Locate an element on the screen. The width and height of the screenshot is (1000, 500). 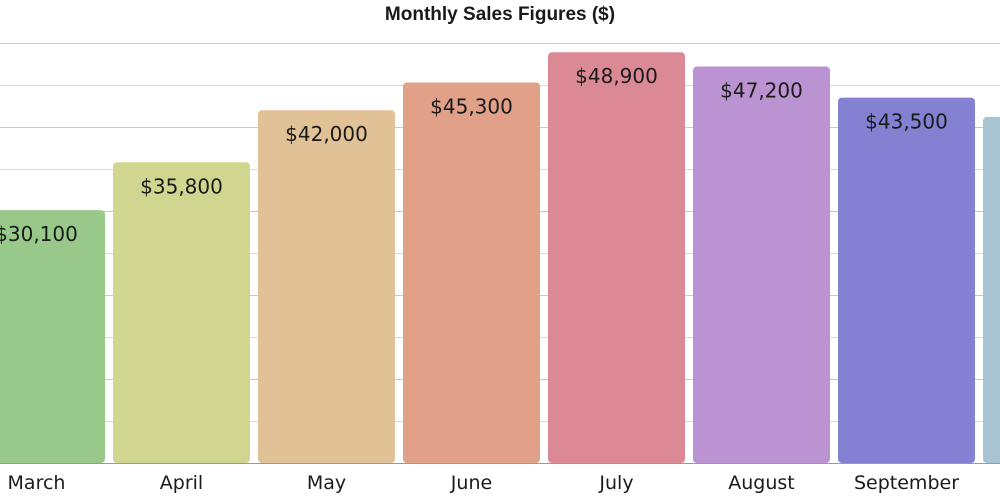
bar-august is located at coordinates (761, 265).